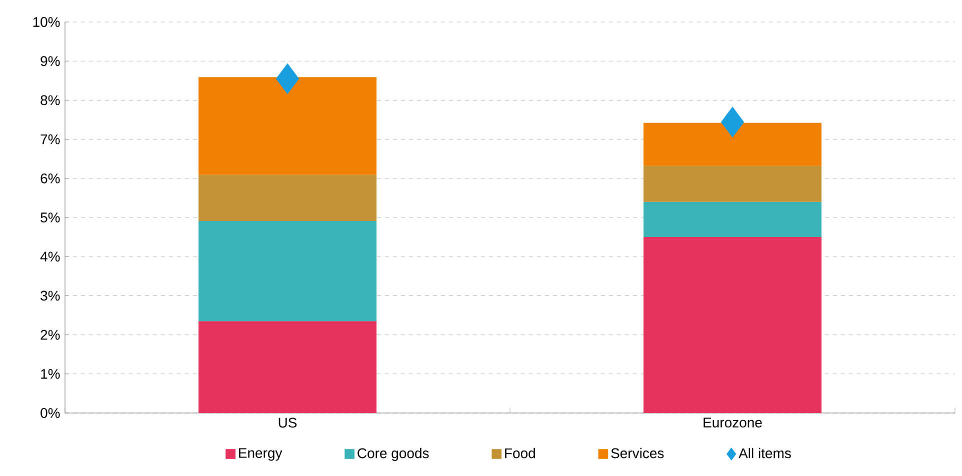  Describe the element at coordinates (287, 423) in the screenshot. I see `x-tick-label: US` at that location.